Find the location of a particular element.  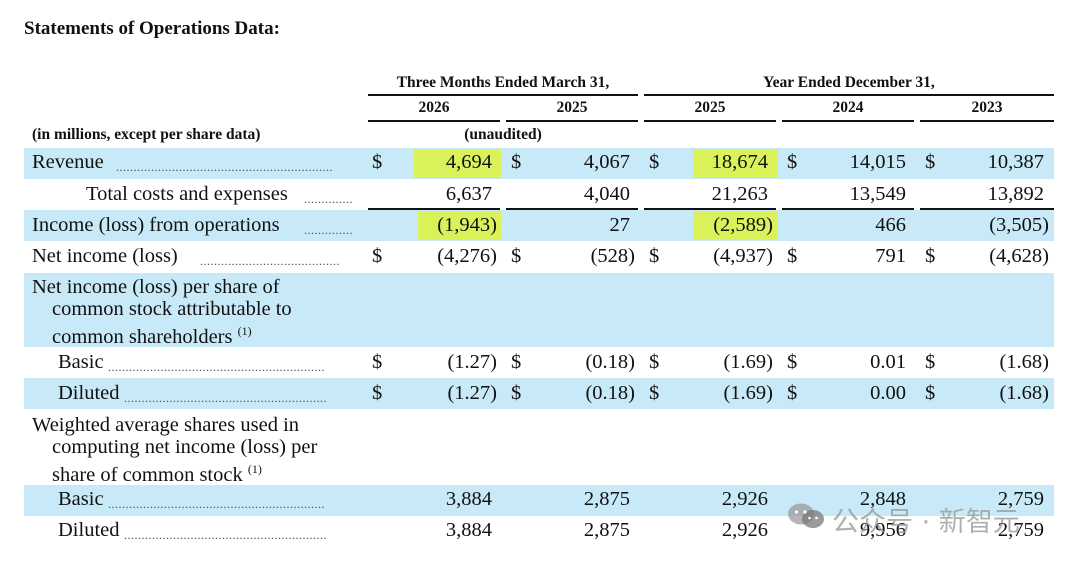

watermark-text: 公众号 · 新智元 is located at coordinates (926, 522).